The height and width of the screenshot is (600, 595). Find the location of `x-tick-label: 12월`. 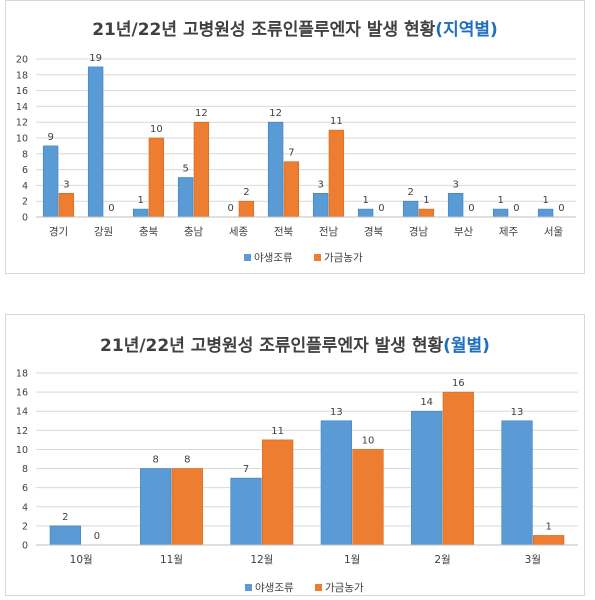

x-tick-label: 12월 is located at coordinates (261, 560).